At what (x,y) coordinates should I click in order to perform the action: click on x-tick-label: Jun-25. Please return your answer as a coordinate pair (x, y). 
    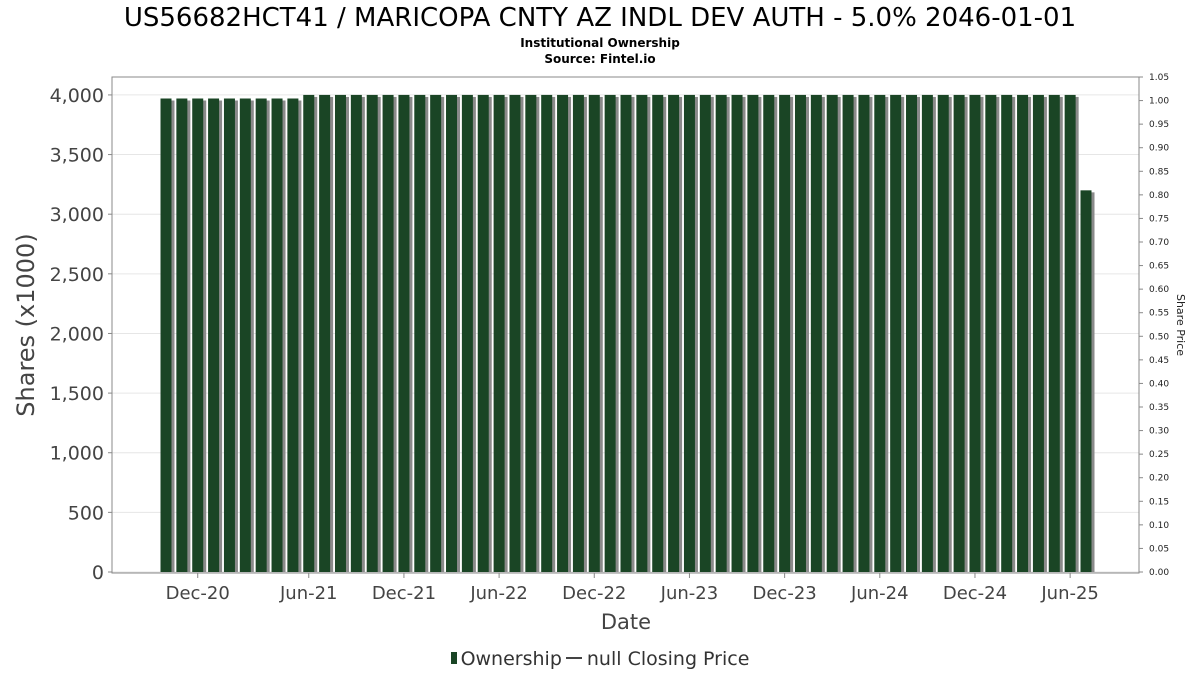
    Looking at the image, I should click on (1069, 593).